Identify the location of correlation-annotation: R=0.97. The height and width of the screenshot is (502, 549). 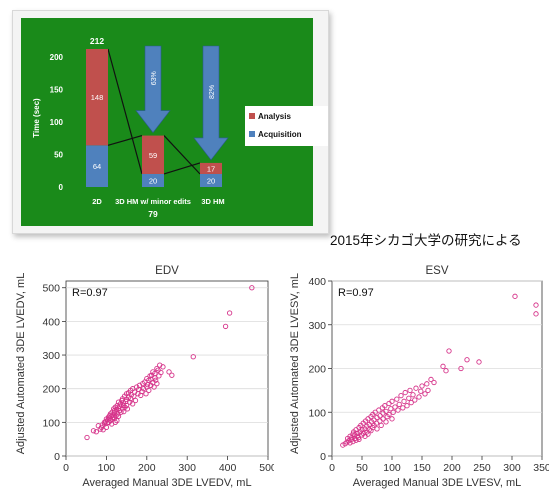
(90, 293).